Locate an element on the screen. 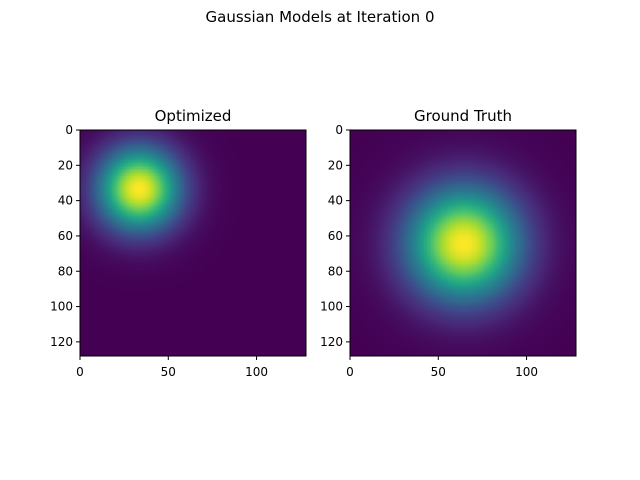 Image resolution: width=640 pixels, height=480 pixels. x-tick-label-ground-truth: 100 is located at coordinates (526, 372).